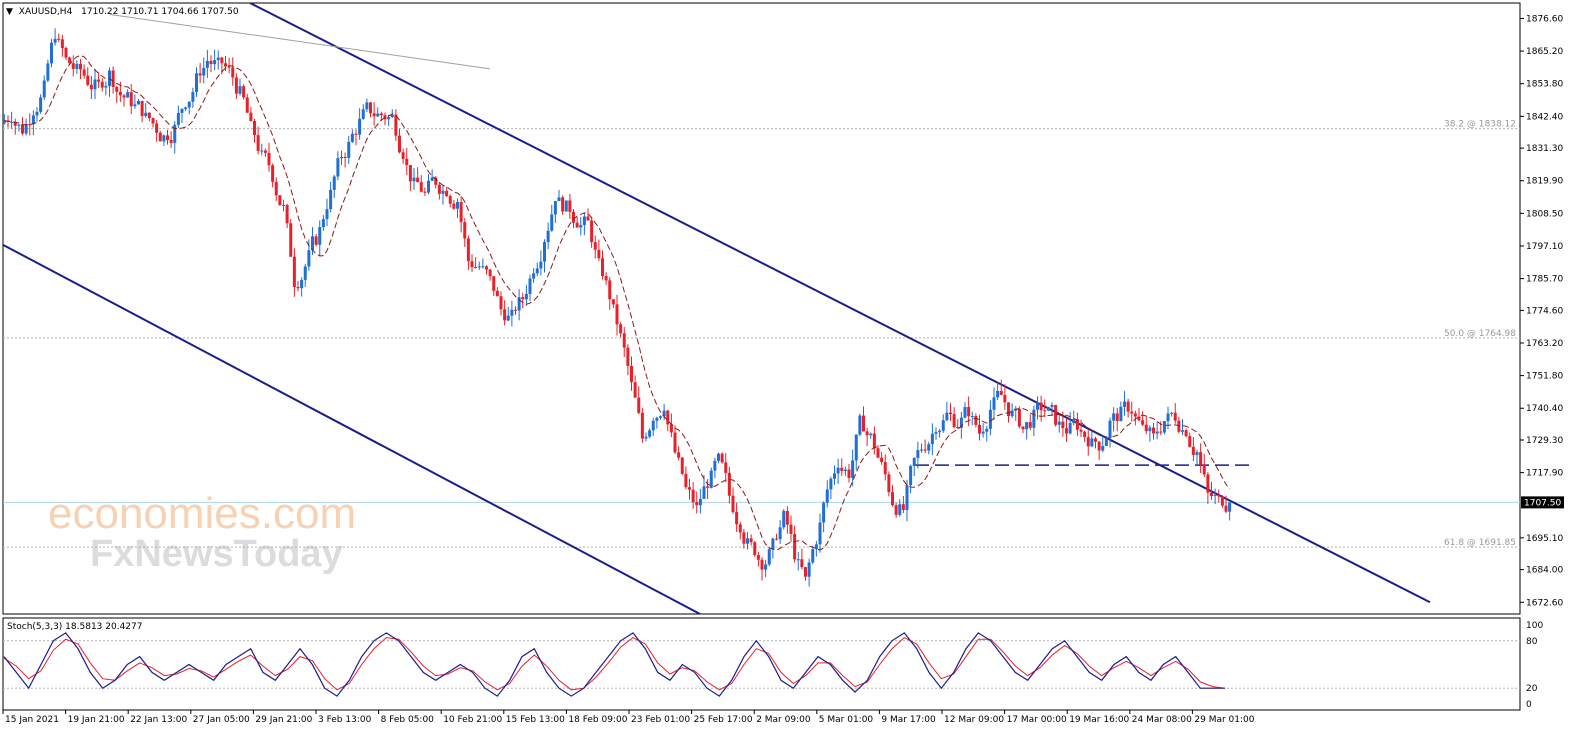 This screenshot has width=1596, height=743. I want to click on y-tick-label: 1763.20, so click(1544, 344).